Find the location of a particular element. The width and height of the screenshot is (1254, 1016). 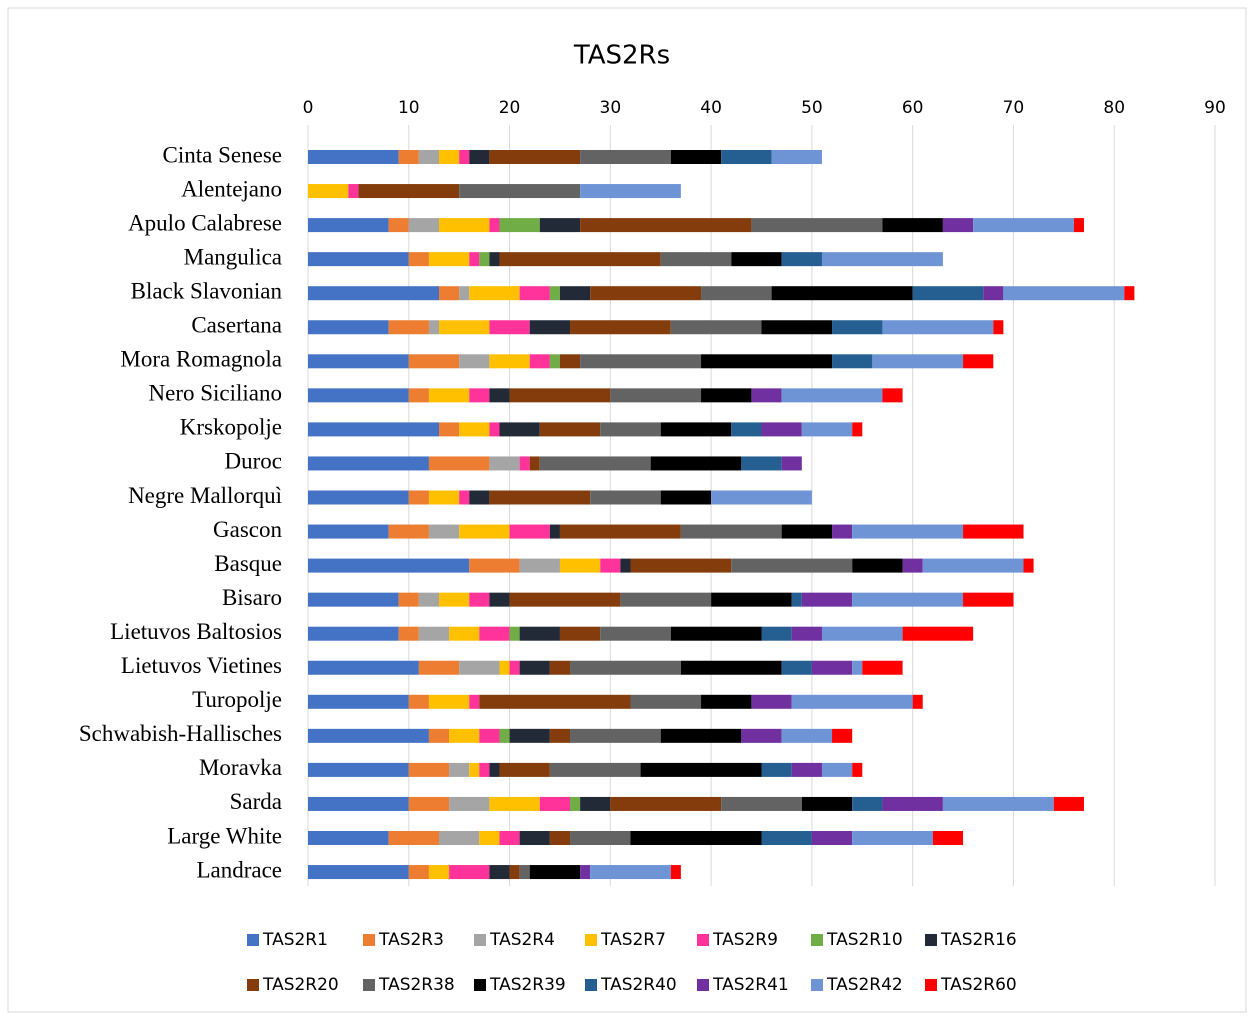

x-tick-label: 80 is located at coordinates (1114, 108).